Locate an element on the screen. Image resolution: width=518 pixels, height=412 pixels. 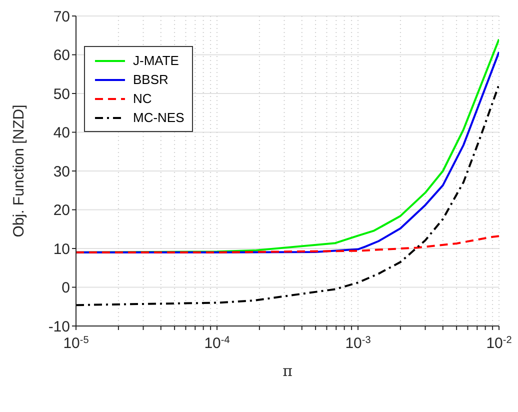
x-tick-label: 10$^{-2}$ is located at coordinates (499, 343).